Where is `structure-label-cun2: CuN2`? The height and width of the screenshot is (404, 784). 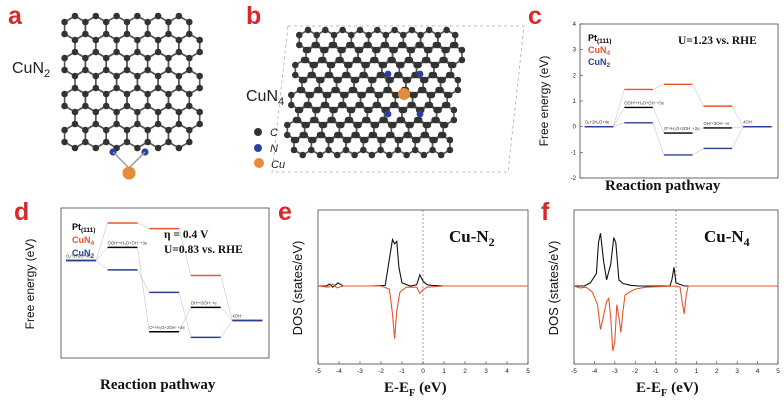
structure-label-cun2: CuN2 is located at coordinates (31, 70).